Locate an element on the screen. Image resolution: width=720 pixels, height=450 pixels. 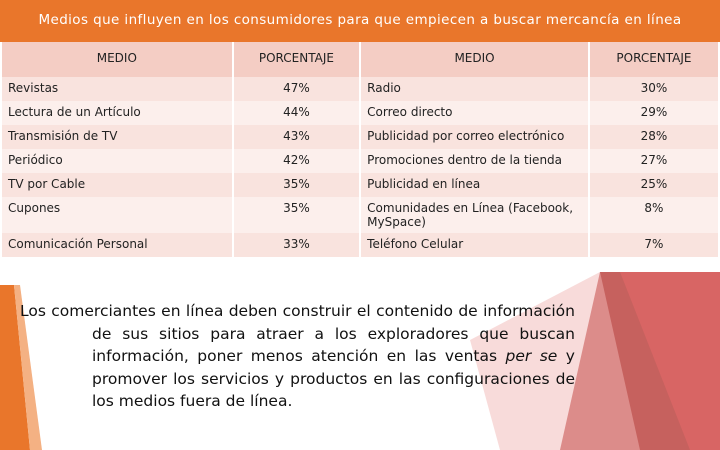
table-cell: Promociones dentro de la tienda is located at coordinates (474, 161).